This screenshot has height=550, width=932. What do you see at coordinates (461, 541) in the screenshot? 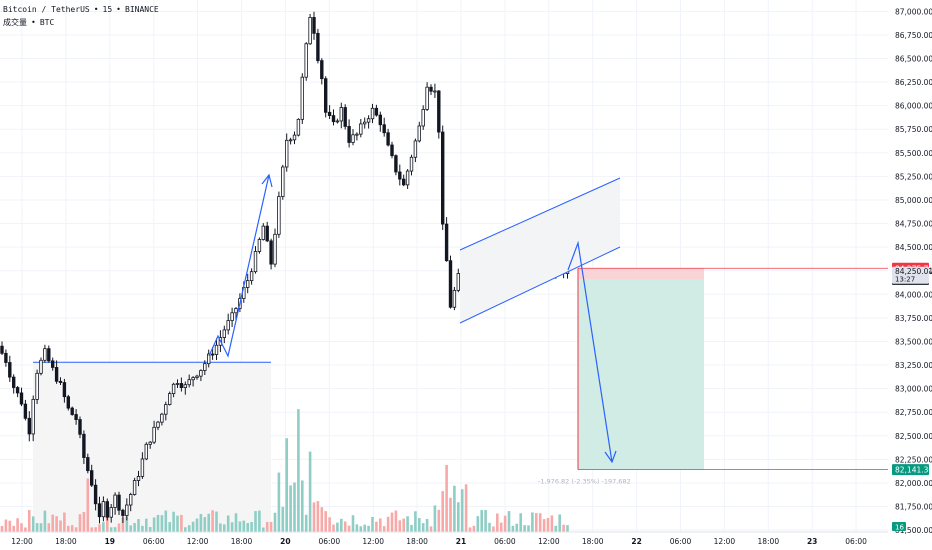
I see `time-tick-label: 21` at bounding box center [461, 541].